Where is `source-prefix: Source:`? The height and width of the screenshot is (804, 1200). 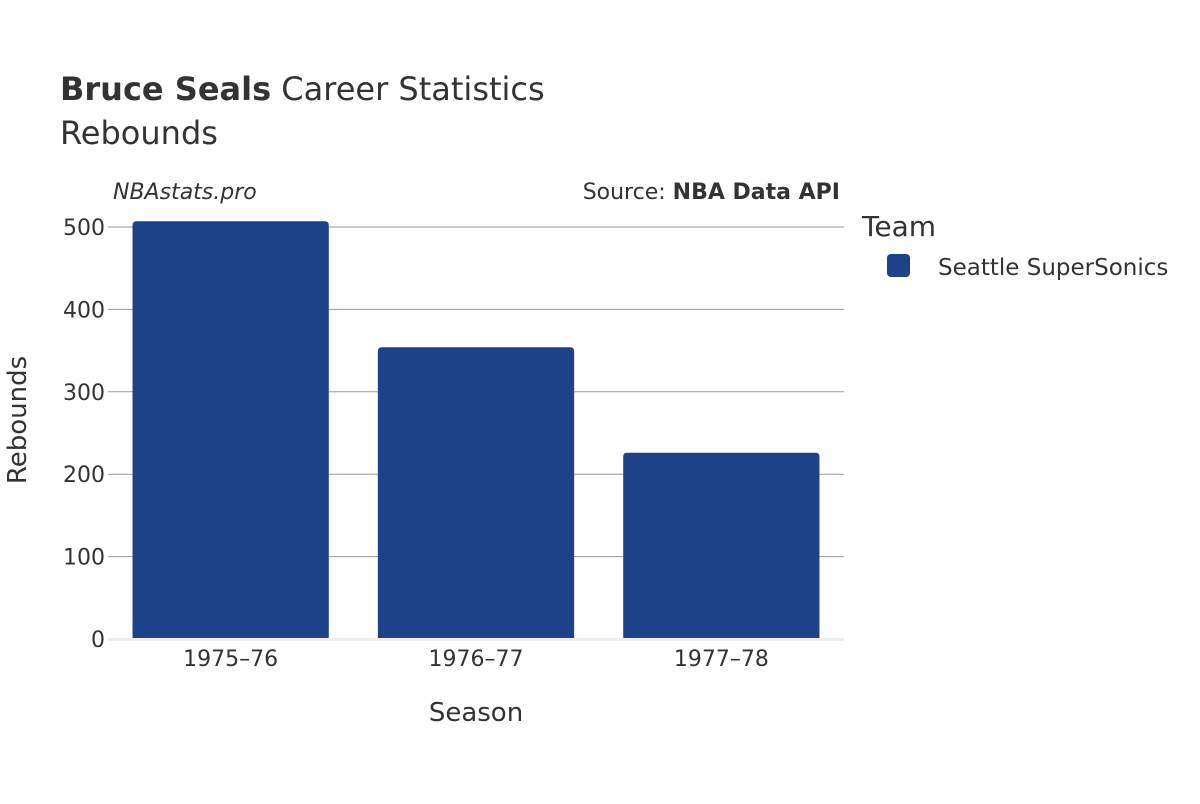 source-prefix: Source: is located at coordinates (628, 192).